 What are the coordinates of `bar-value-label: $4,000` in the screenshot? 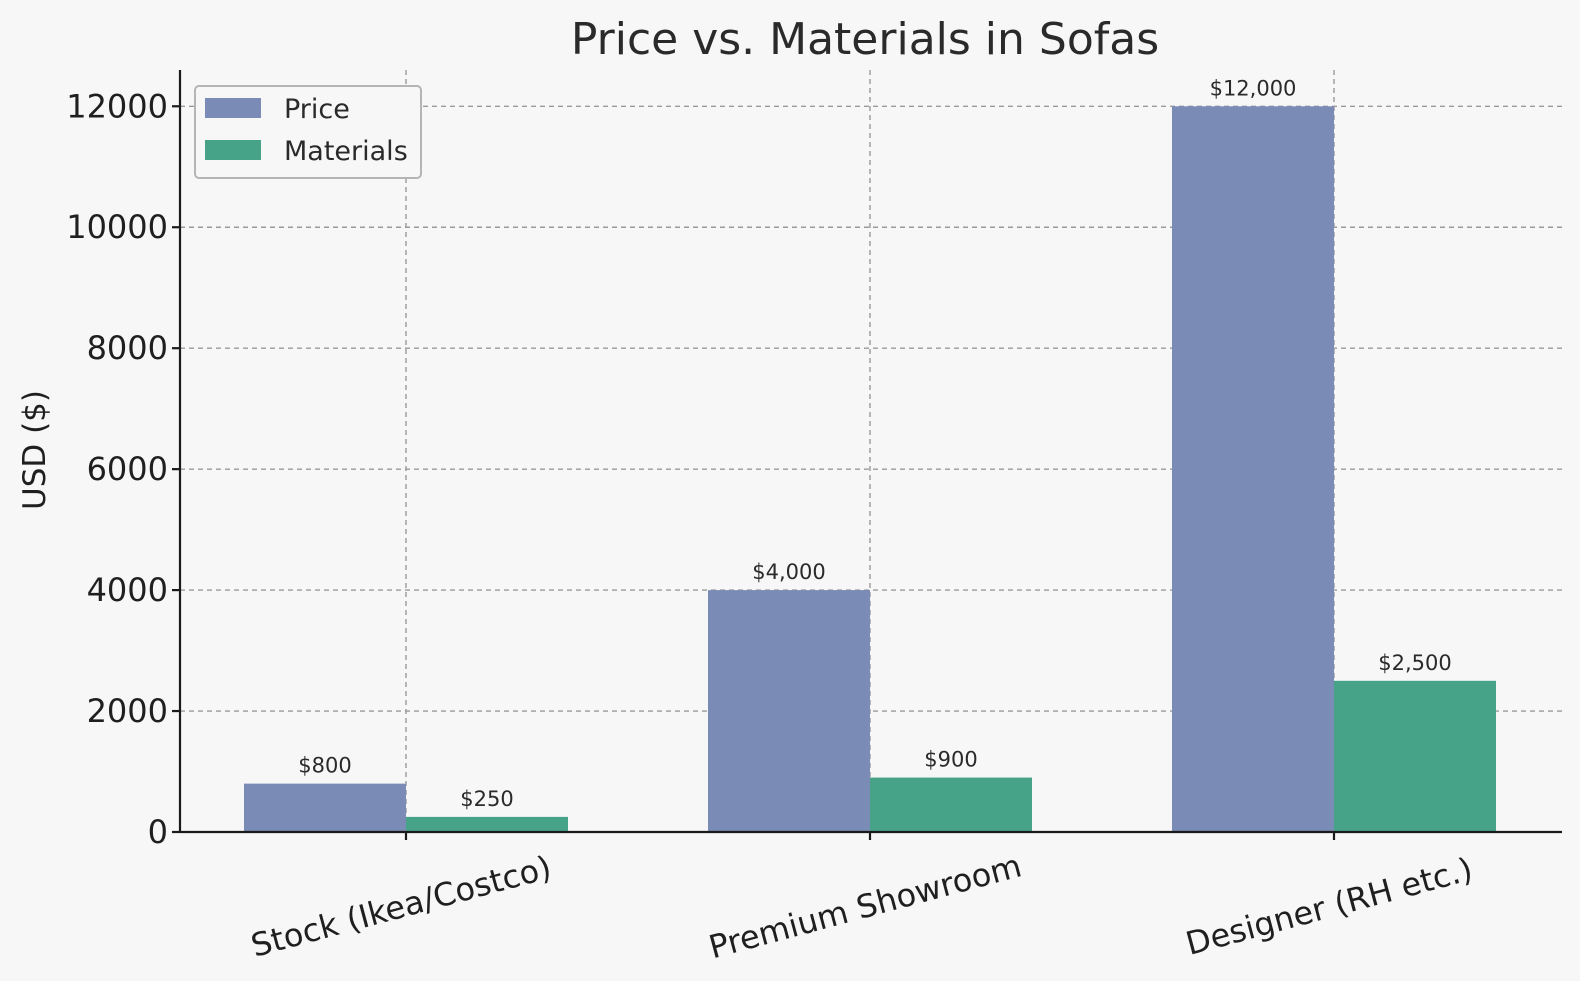 It's located at (788, 572).